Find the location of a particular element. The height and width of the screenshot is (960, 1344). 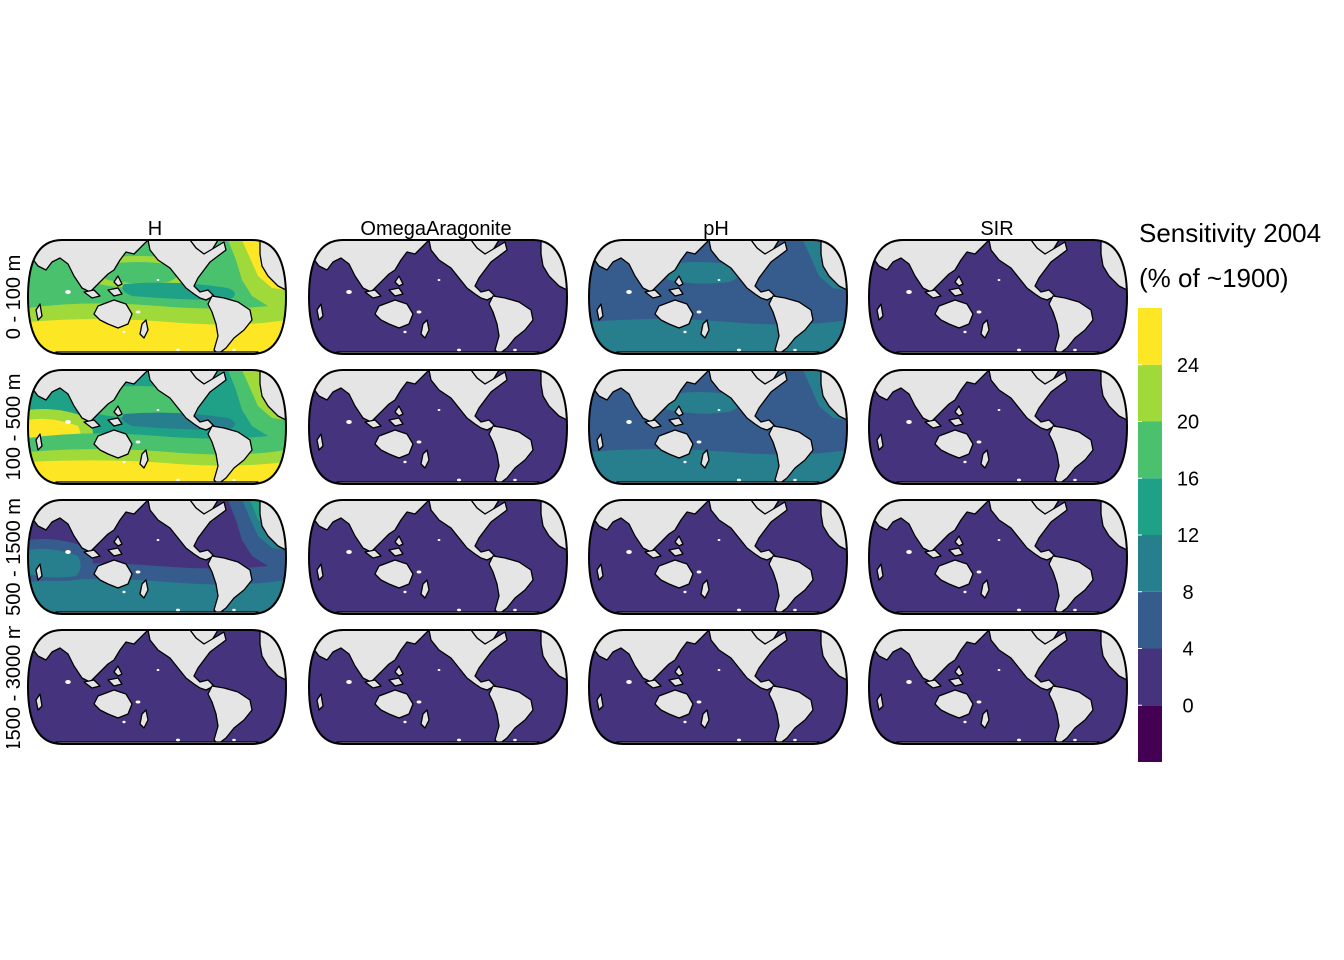

map-panel-omegaaragonite-100-500-m is located at coordinates (438, 427).